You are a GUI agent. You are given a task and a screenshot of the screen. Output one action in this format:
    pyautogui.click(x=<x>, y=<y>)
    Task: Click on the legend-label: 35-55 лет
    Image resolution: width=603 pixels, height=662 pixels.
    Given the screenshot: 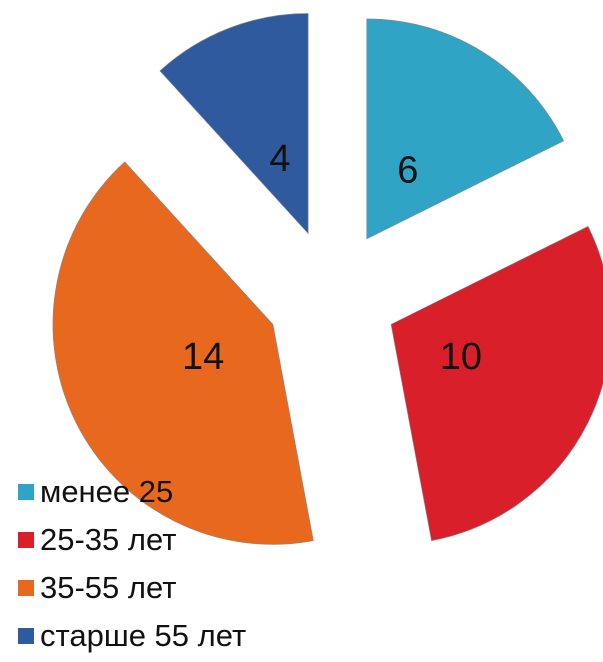 What is the action you would take?
    pyautogui.click(x=108, y=587)
    